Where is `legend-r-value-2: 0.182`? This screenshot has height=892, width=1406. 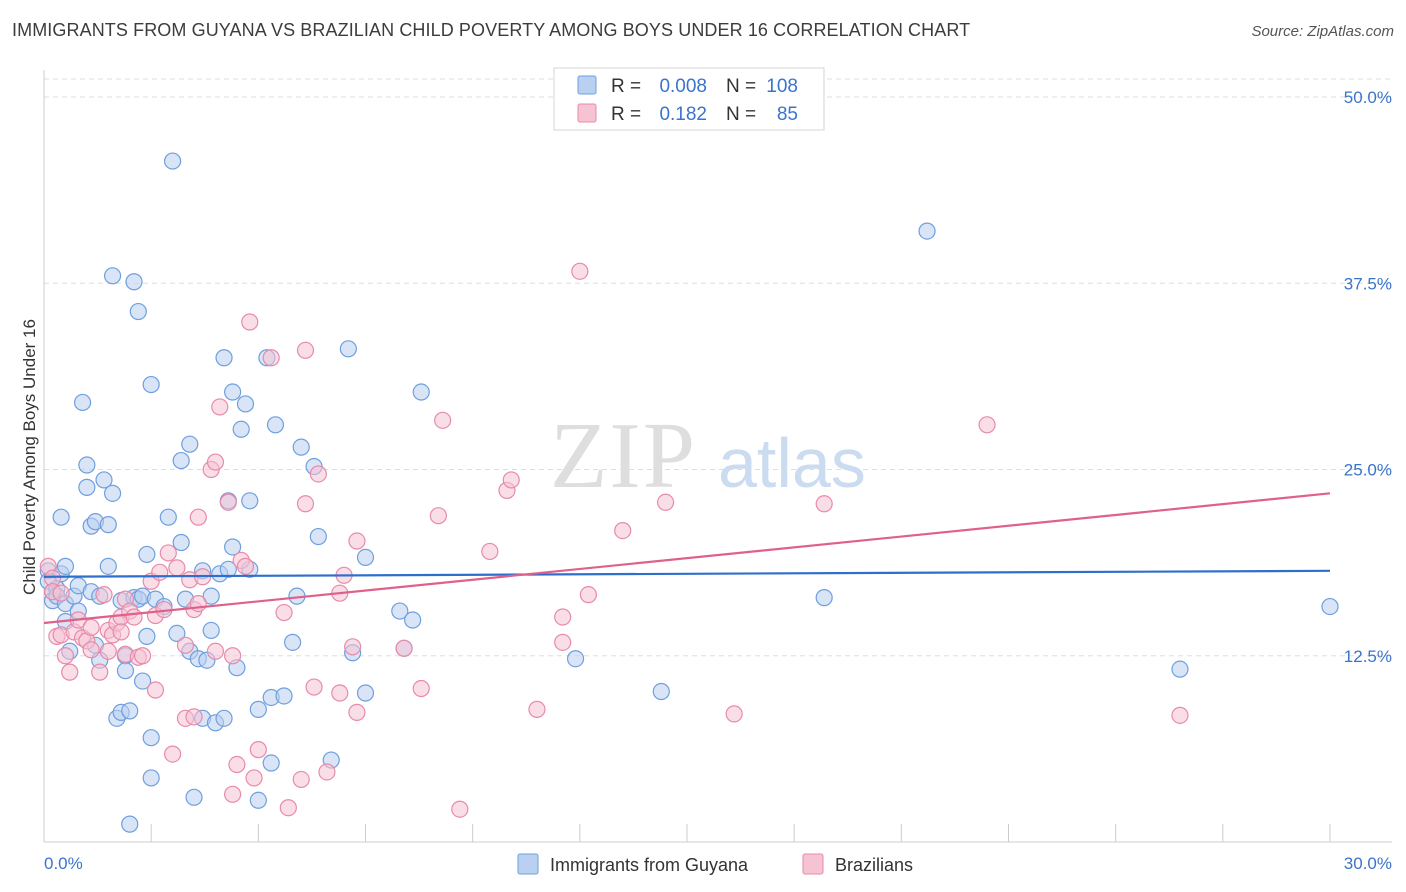 legend-r-value-2: 0.182 is located at coordinates (683, 114).